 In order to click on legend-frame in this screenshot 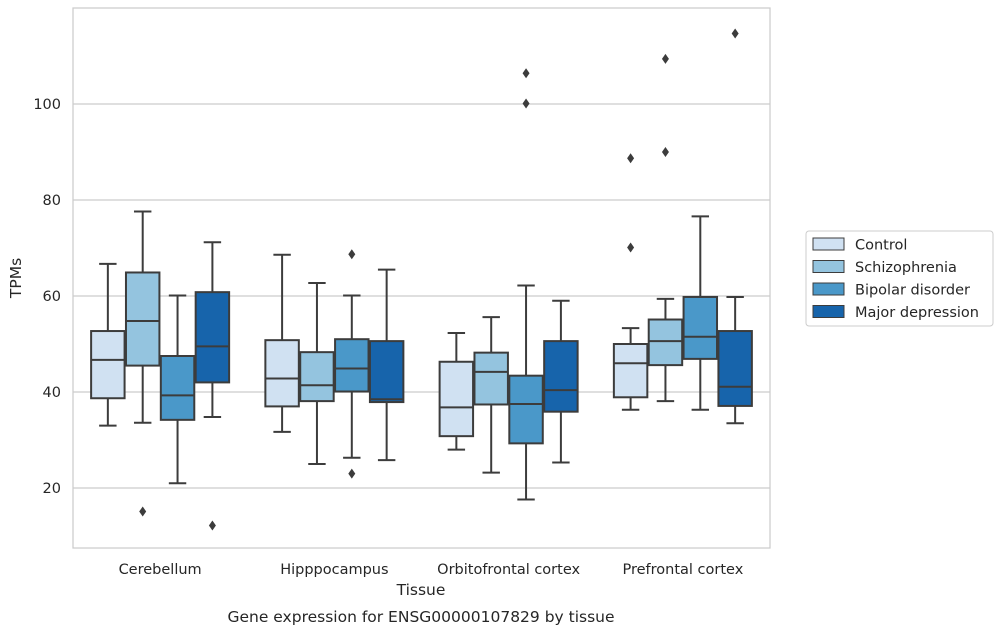, I will do `click(899, 278)`.